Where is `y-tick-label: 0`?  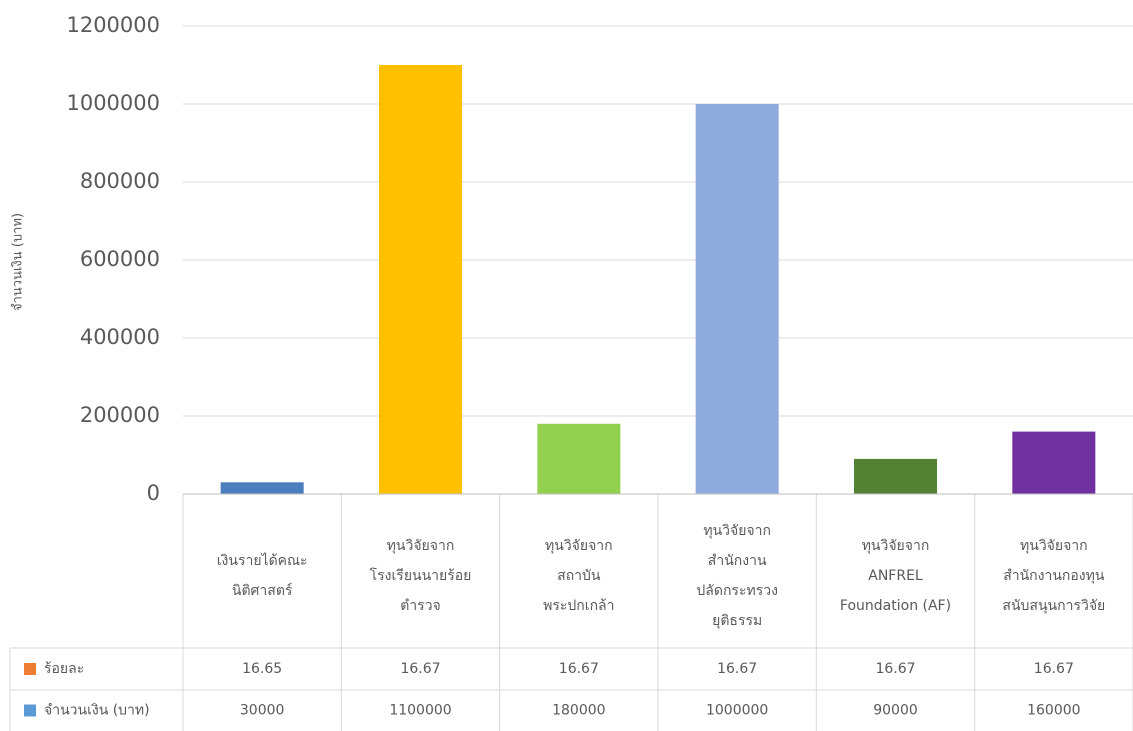
y-tick-label: 0 is located at coordinates (153, 493).